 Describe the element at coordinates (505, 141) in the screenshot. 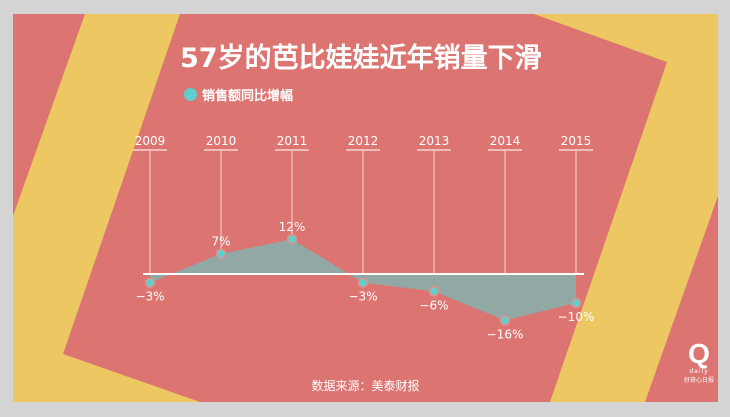

I see `year-label: 2014` at that location.